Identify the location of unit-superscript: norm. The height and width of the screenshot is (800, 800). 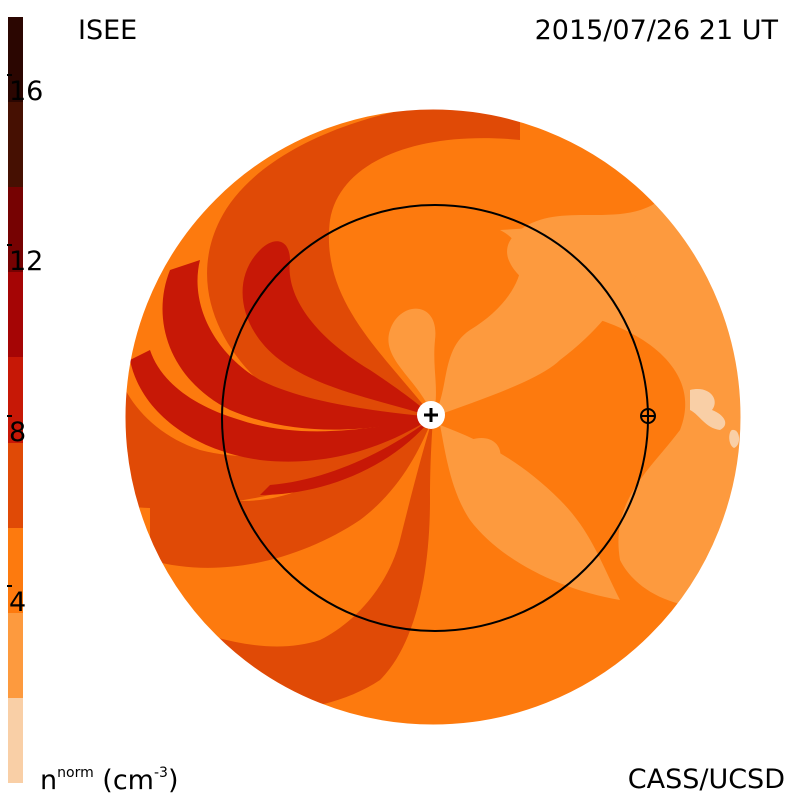
(75, 773).